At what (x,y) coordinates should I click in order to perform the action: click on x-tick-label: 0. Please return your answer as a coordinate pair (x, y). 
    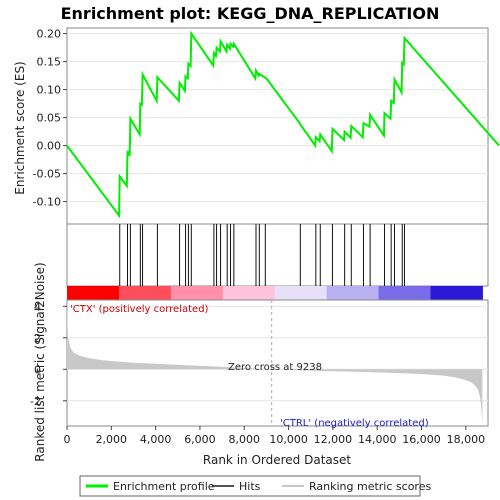
    Looking at the image, I should click on (67, 439).